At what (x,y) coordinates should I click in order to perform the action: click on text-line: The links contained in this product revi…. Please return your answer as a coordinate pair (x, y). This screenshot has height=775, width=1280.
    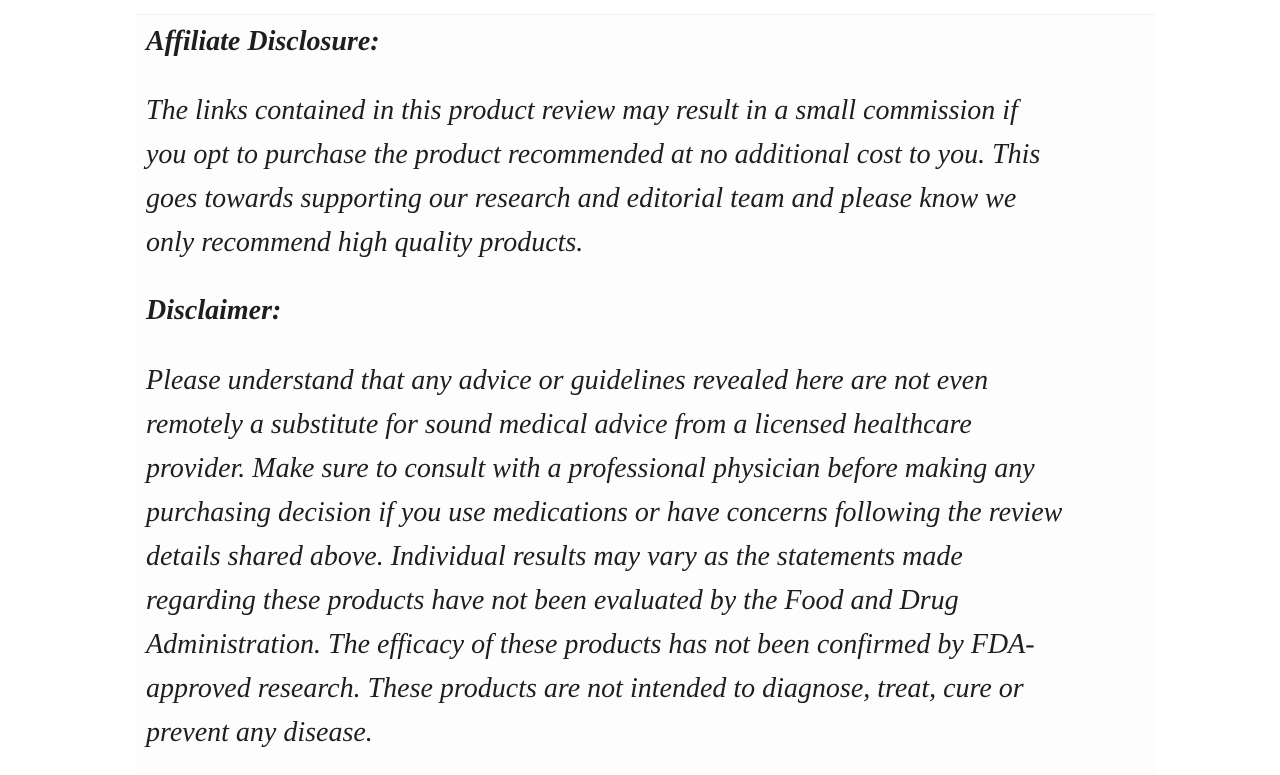
    Looking at the image, I should click on (582, 110).